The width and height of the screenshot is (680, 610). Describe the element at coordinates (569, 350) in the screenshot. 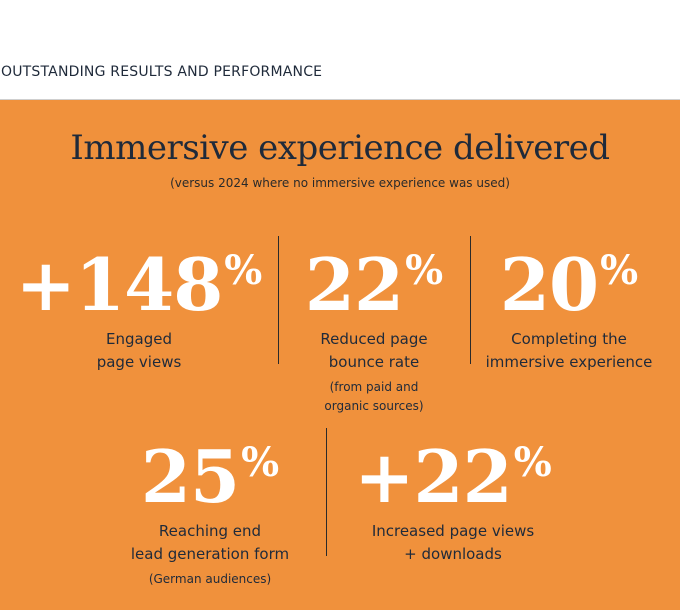

I see `stat-label: Completing the immersive experience` at that location.